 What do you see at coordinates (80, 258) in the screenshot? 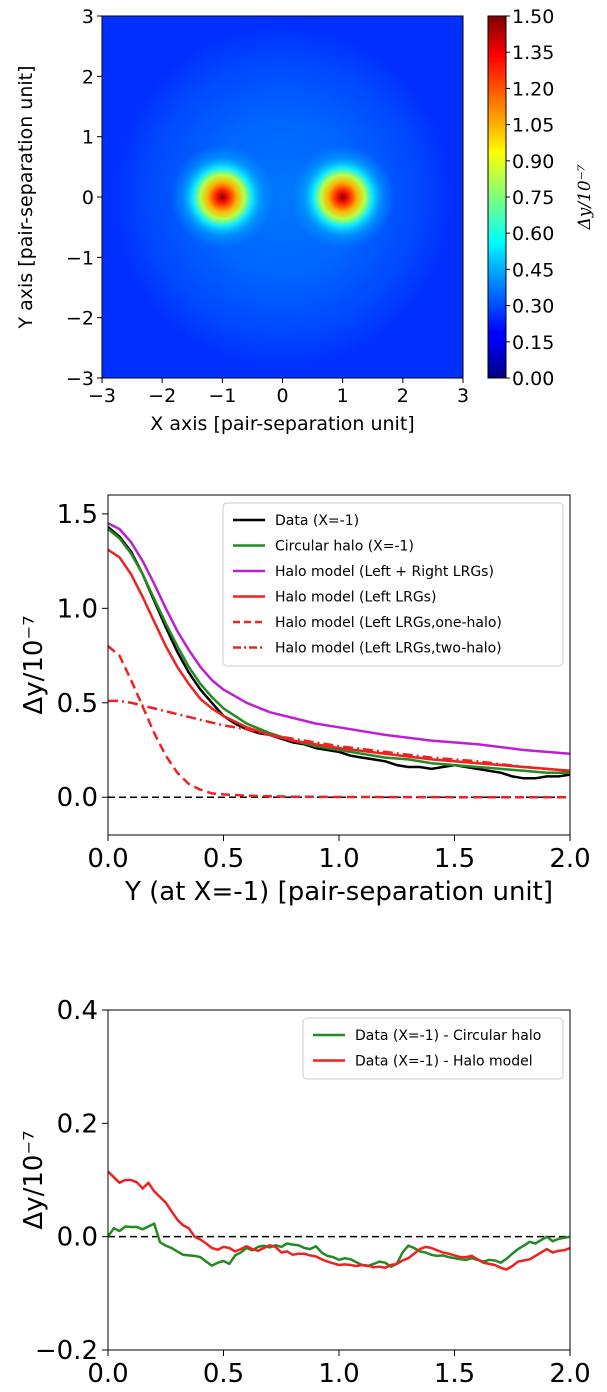
I see `heatmap-ytick-label: −1` at bounding box center [80, 258].